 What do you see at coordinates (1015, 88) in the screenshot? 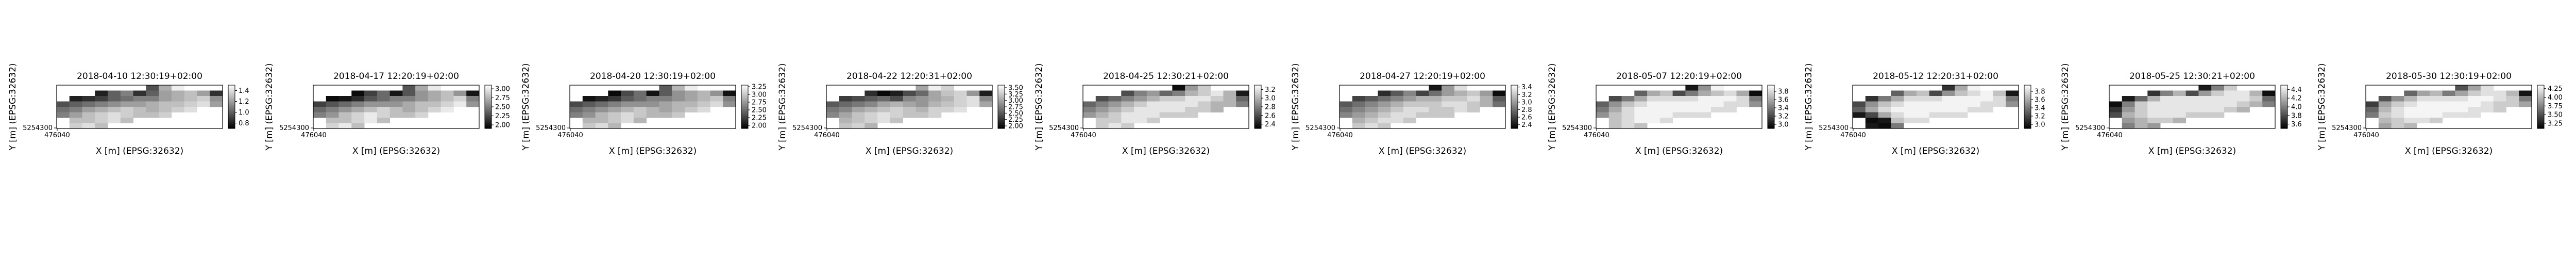
I see `colorbar-tick-label: 3.50` at bounding box center [1015, 88].